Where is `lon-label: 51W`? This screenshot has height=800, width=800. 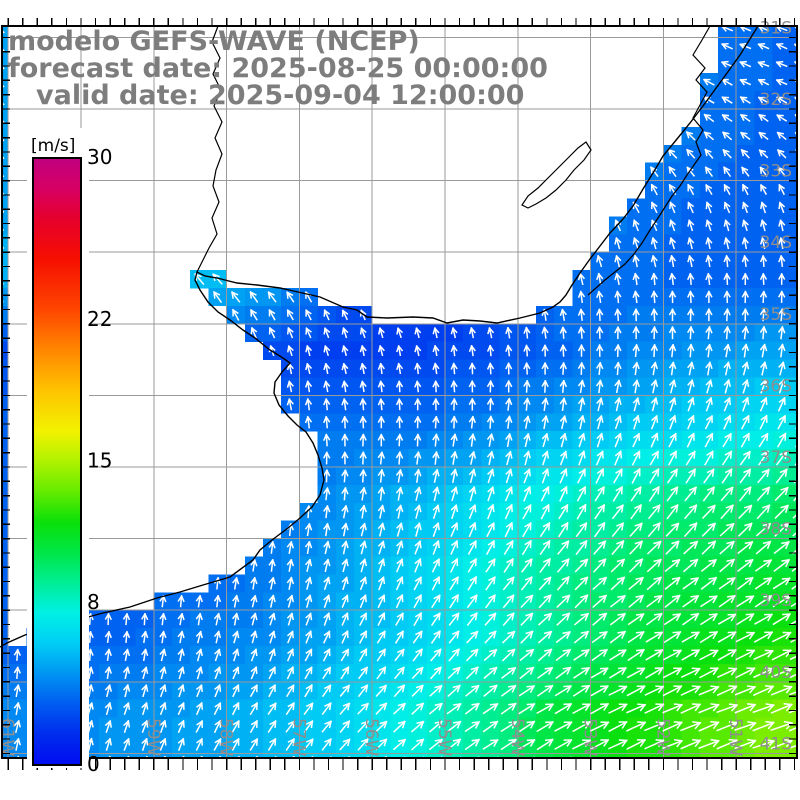
lon-label: 51W is located at coordinates (735, 737).